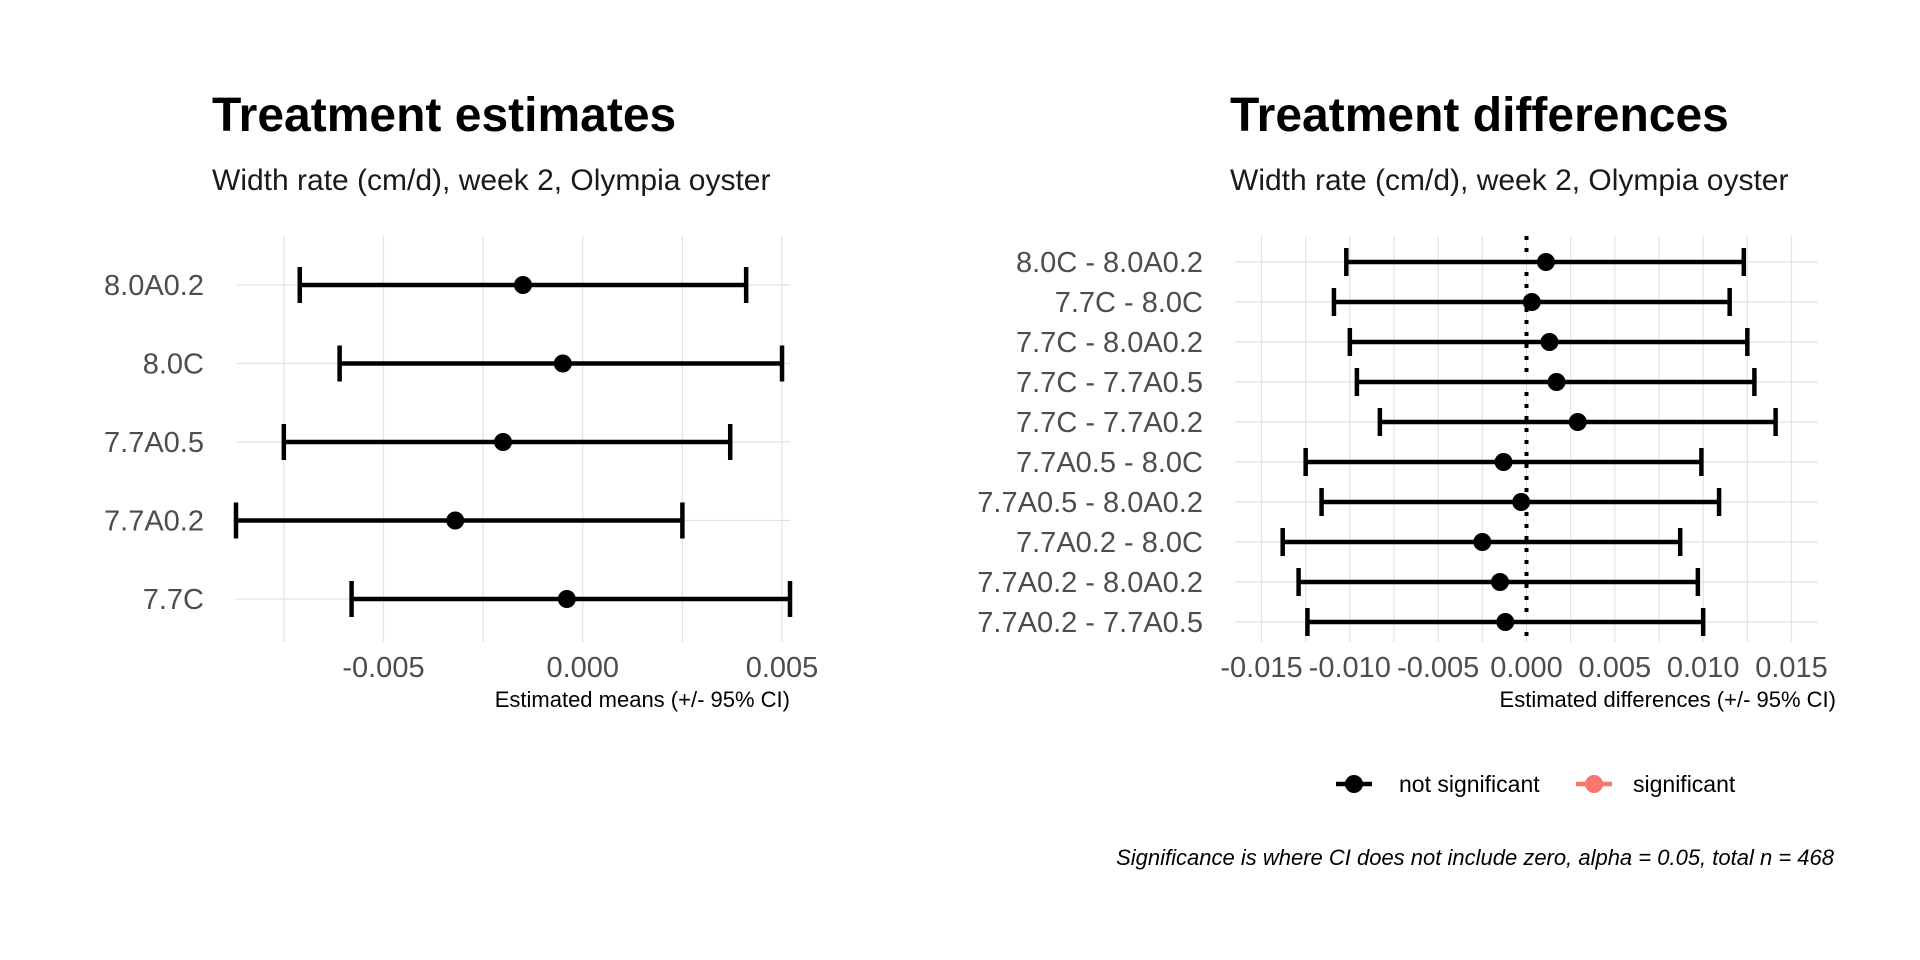 The height and width of the screenshot is (960, 1920). What do you see at coordinates (1479, 115) in the screenshot?
I see `right-panel-title: Treatment differences` at bounding box center [1479, 115].